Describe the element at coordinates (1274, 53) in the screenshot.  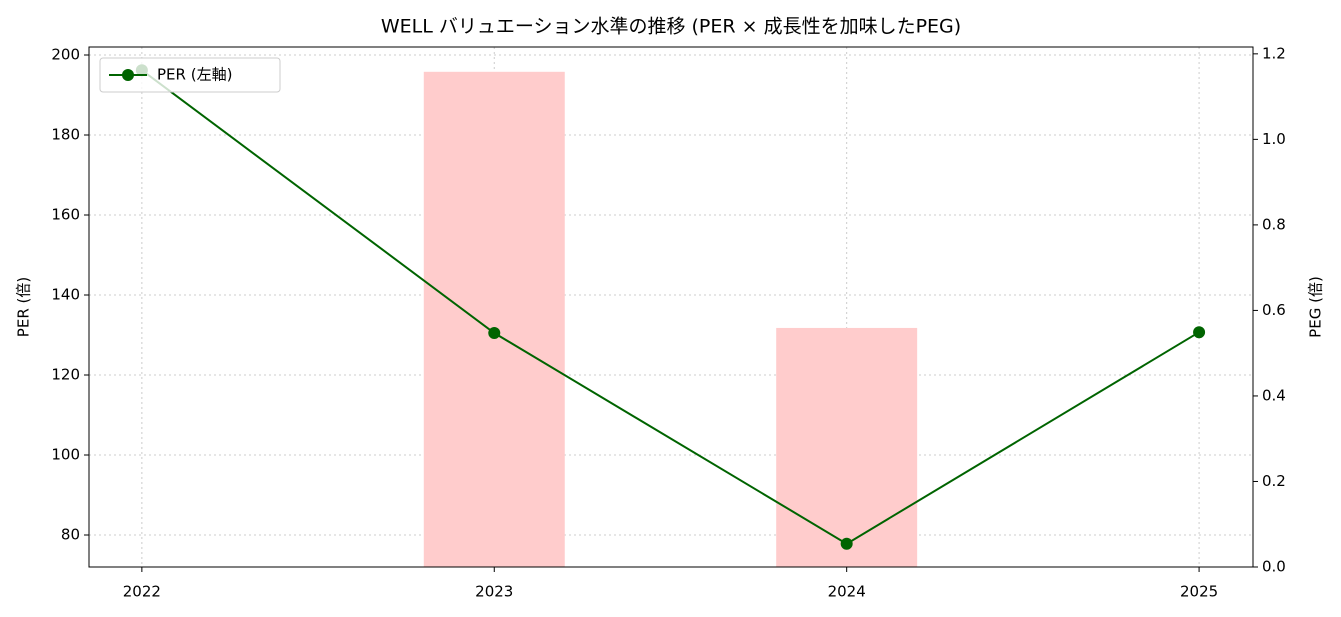
I see `y2-tick-label: 1.2` at that location.